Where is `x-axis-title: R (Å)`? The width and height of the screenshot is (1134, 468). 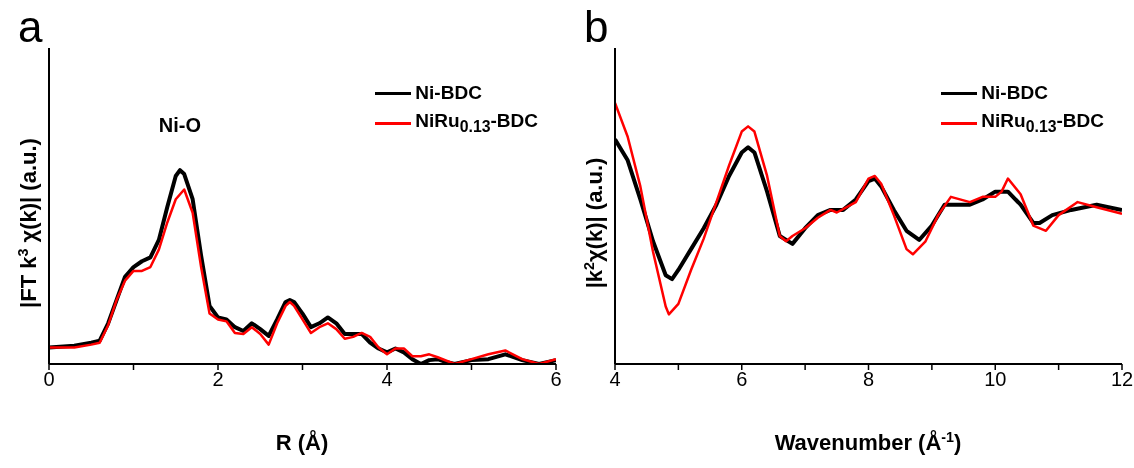
x-axis-title: R (Å) is located at coordinates (302, 442).